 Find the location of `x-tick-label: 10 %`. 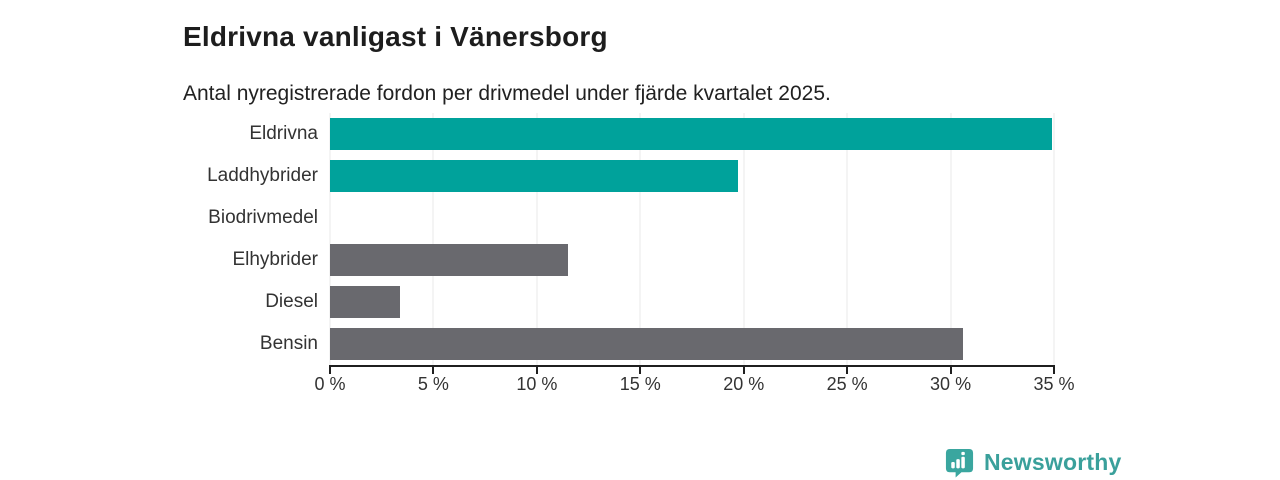

x-tick-label: 10 % is located at coordinates (537, 384).